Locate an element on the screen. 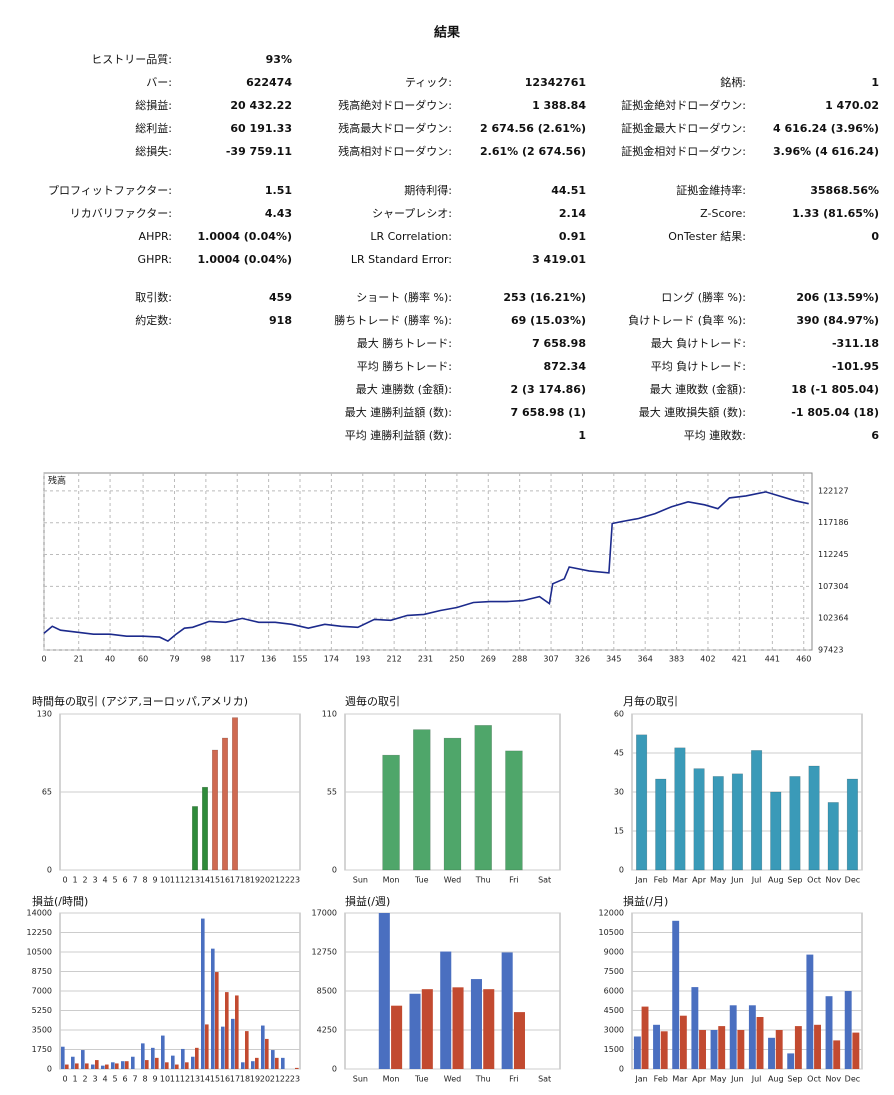 The width and height of the screenshot is (894, 1095). y-tick-label: 17000 is located at coordinates (324, 913).